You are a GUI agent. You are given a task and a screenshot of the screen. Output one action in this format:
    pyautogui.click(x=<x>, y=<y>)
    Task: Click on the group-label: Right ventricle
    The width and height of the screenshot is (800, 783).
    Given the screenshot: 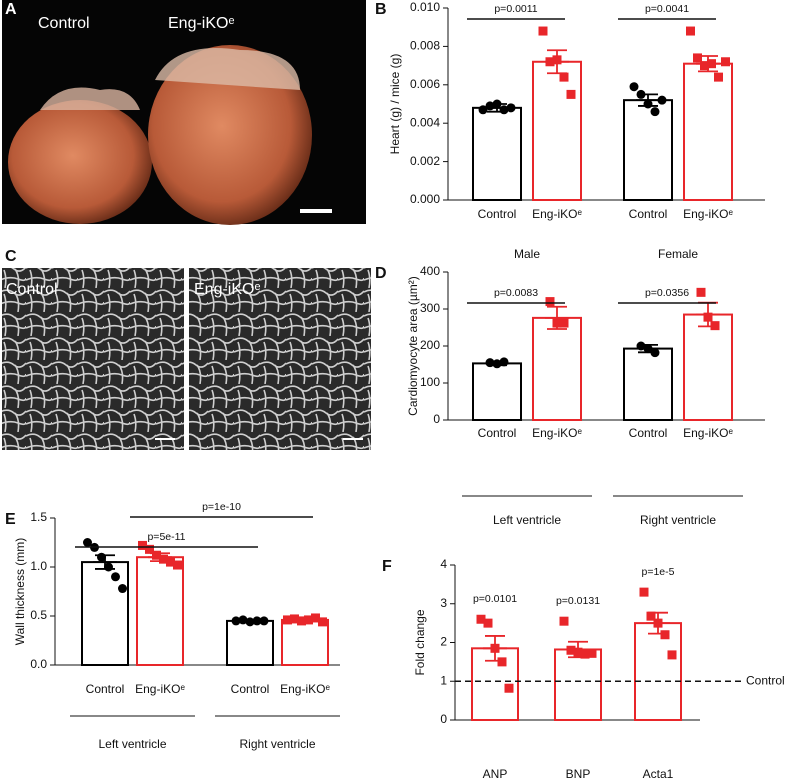 What is the action you would take?
    pyautogui.click(x=277, y=744)
    